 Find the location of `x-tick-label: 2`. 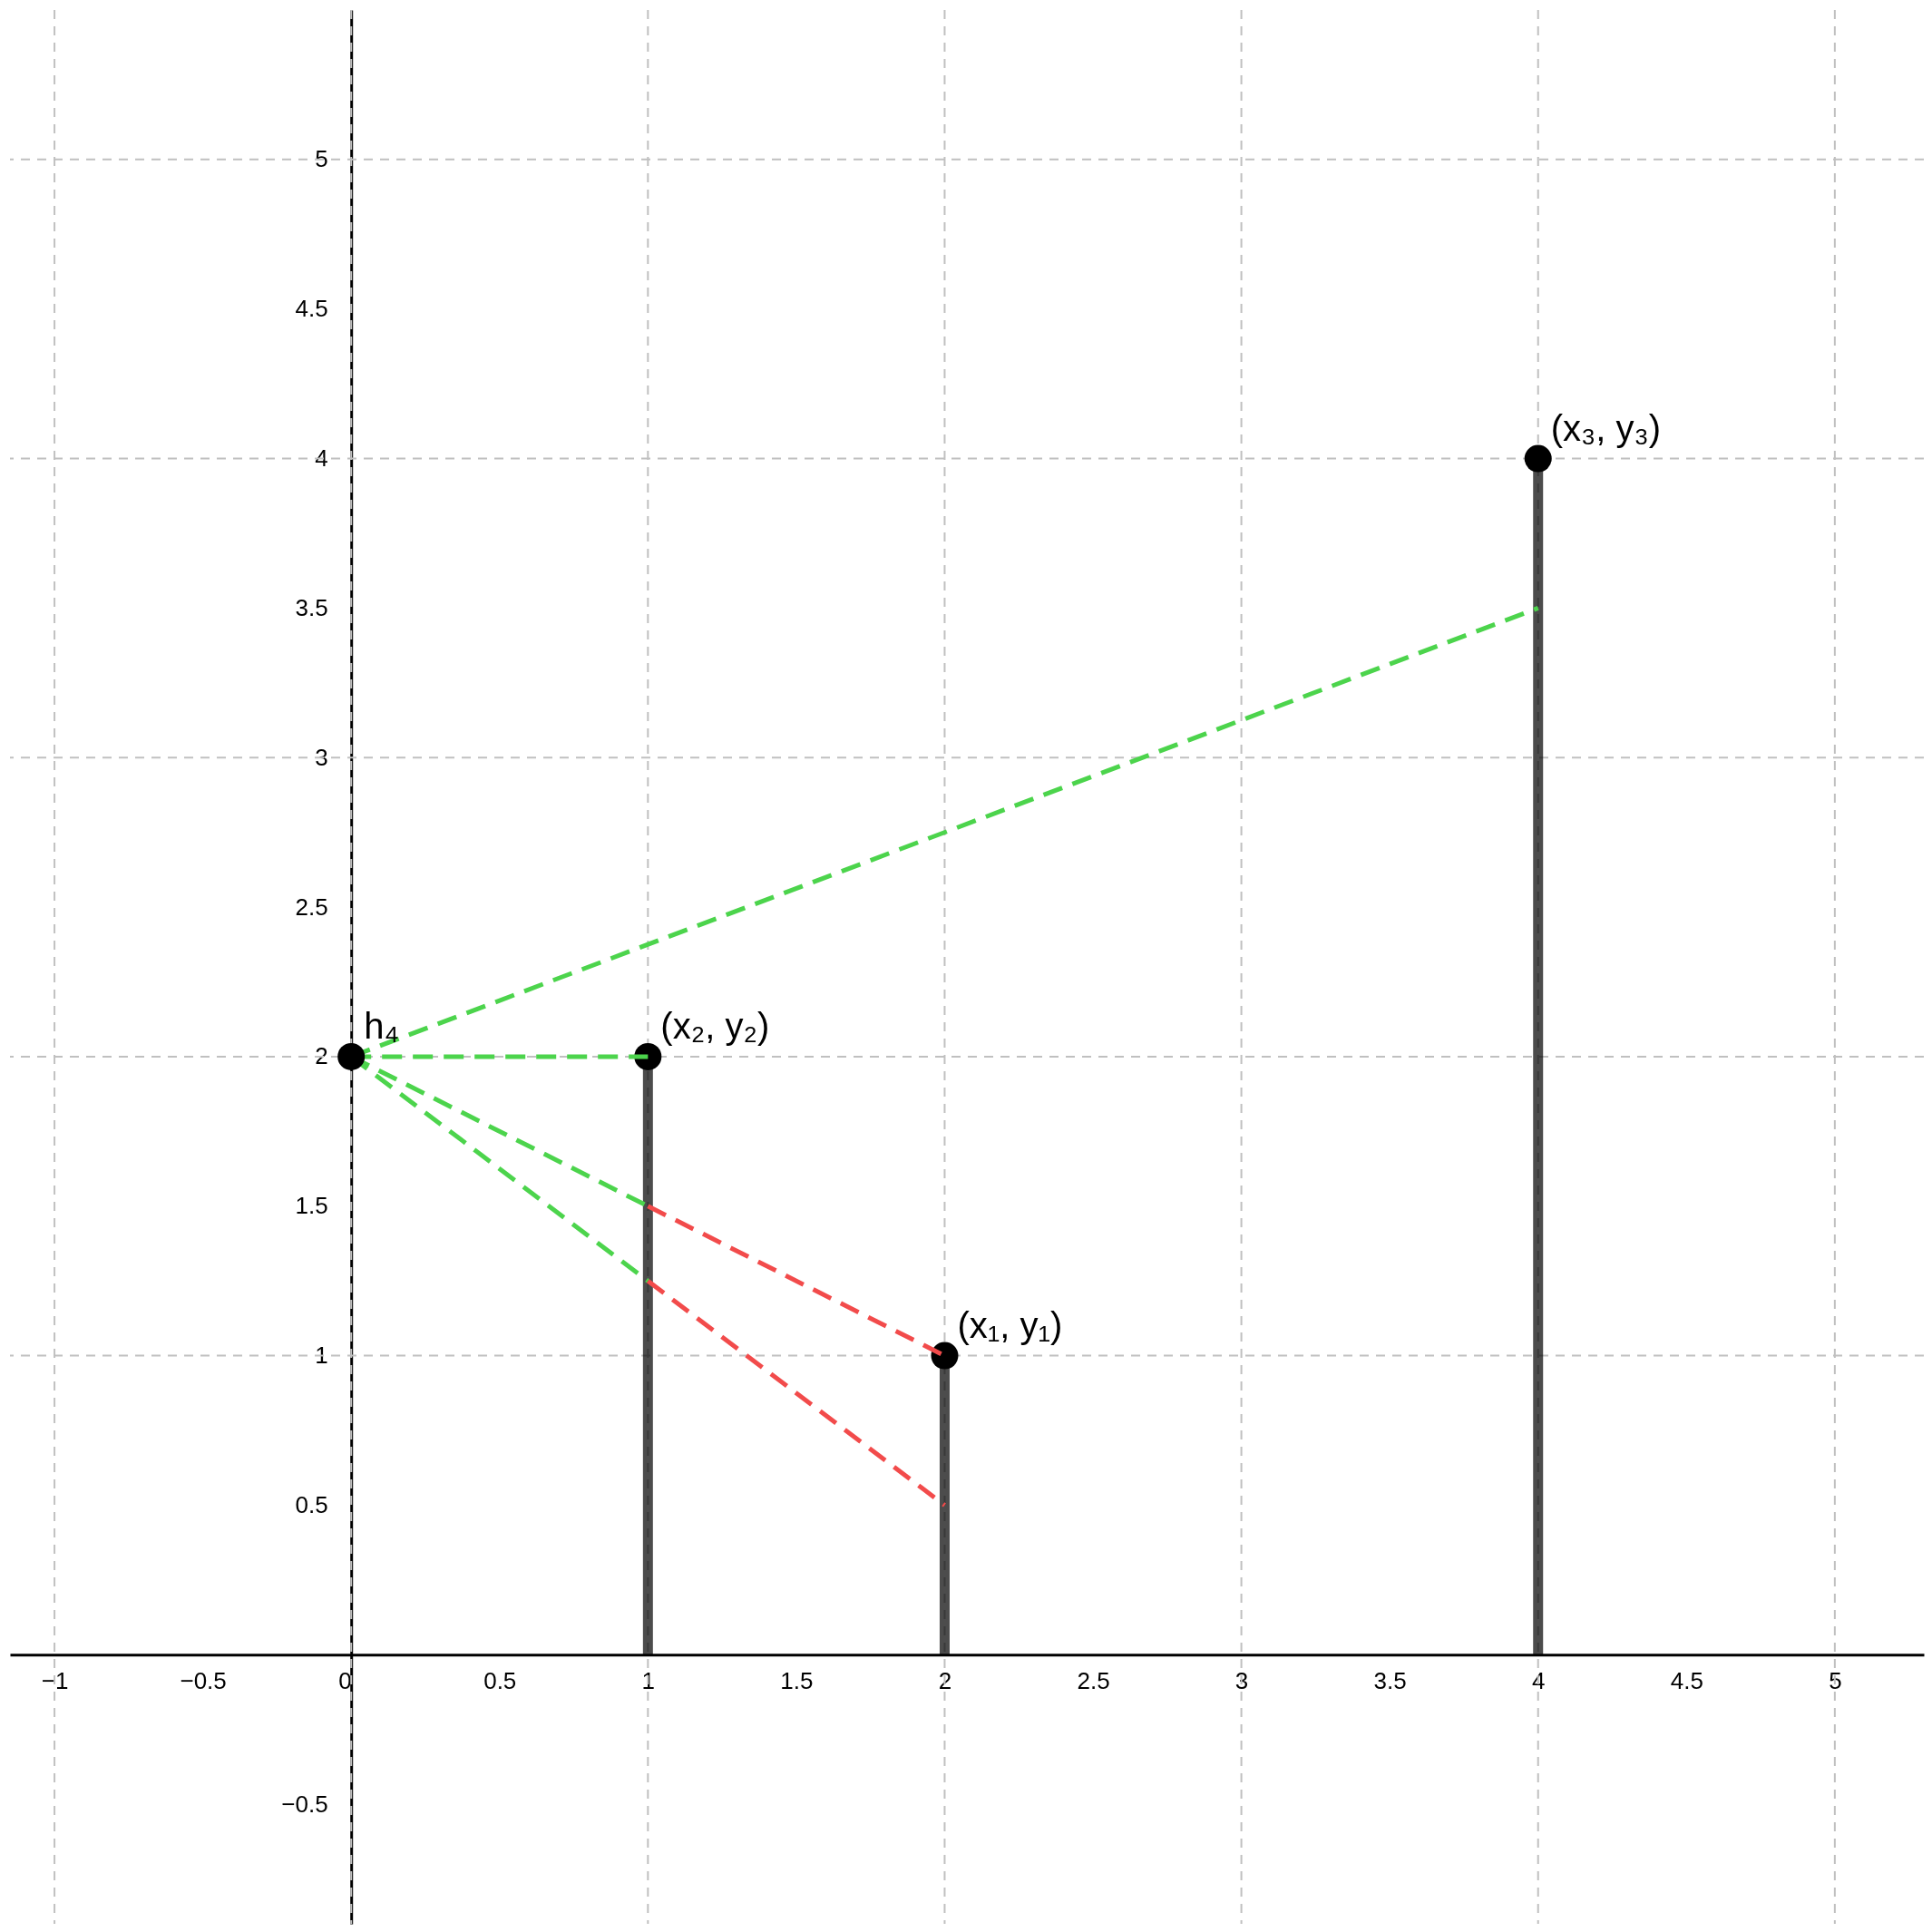

x-tick-label: 2 is located at coordinates (945, 1680).